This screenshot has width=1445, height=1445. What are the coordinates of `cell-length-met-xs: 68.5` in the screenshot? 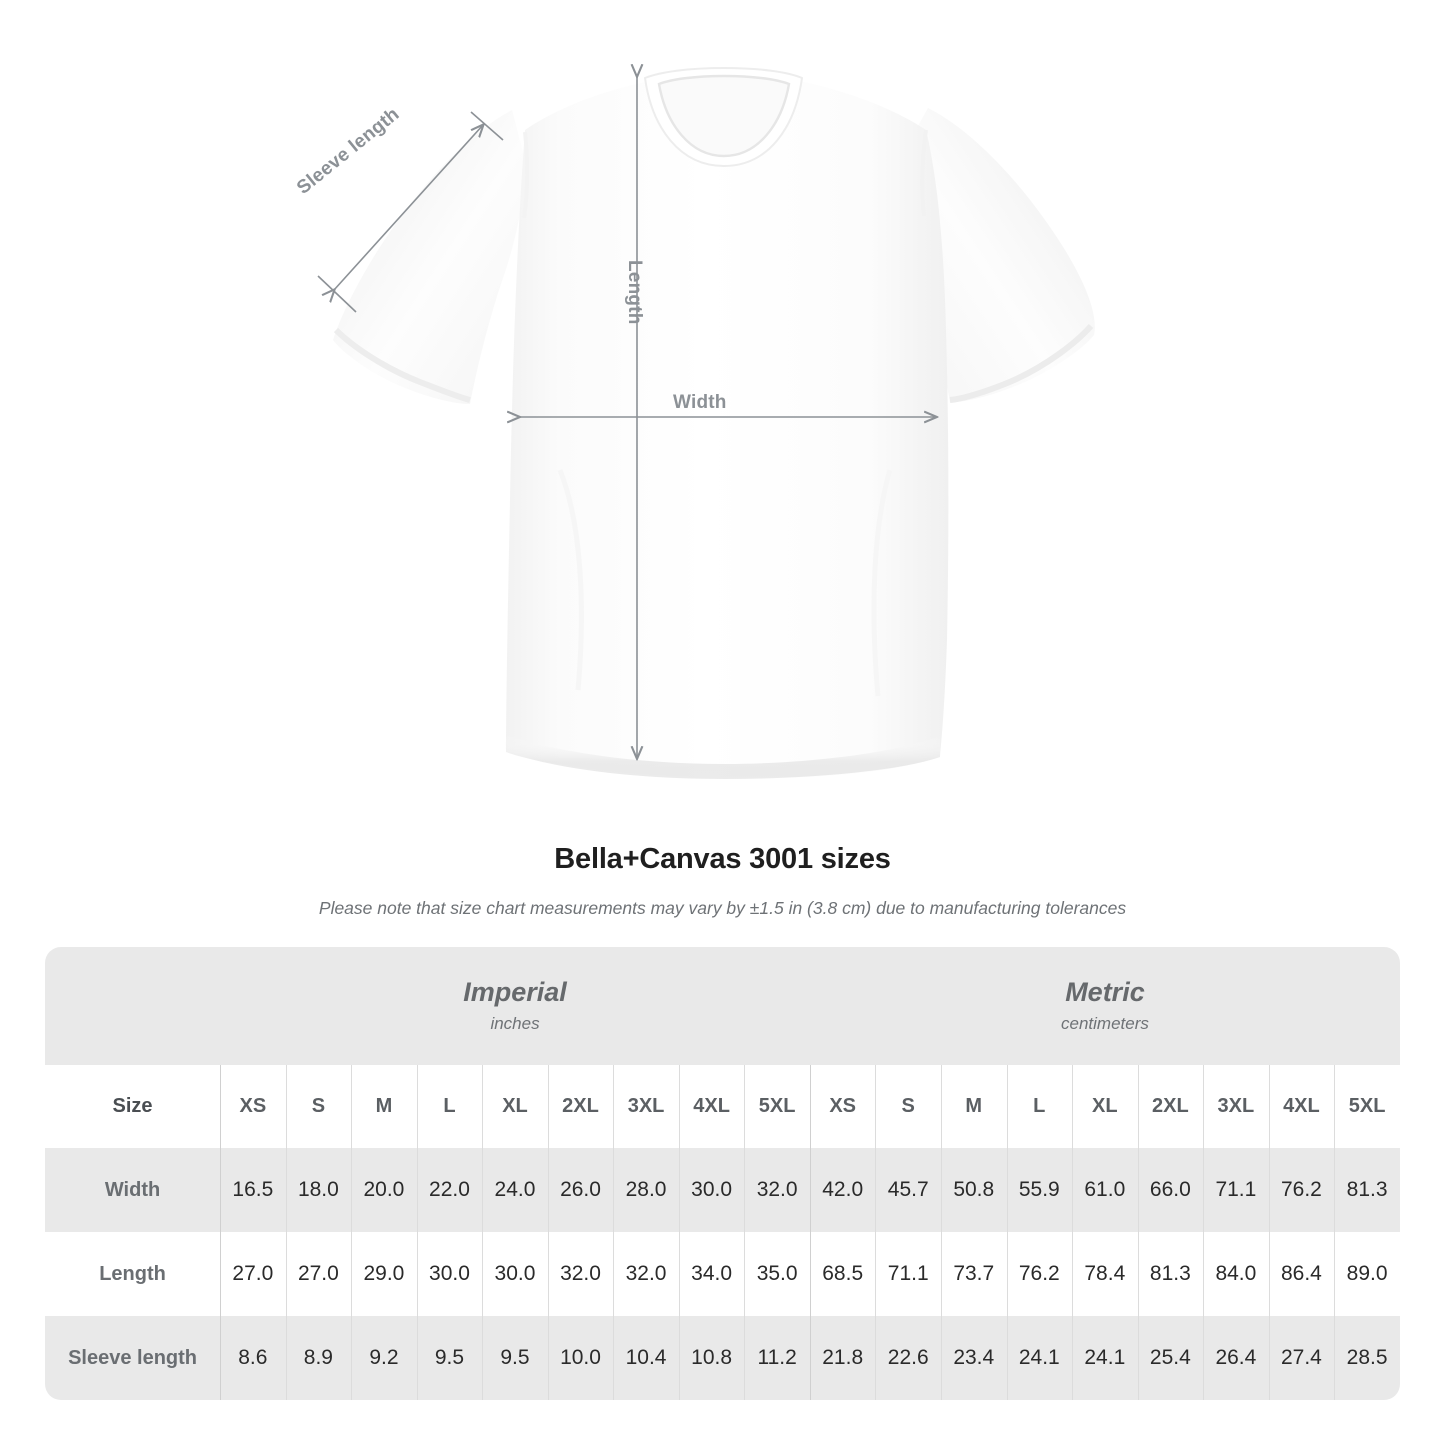 It's located at (842, 1274).